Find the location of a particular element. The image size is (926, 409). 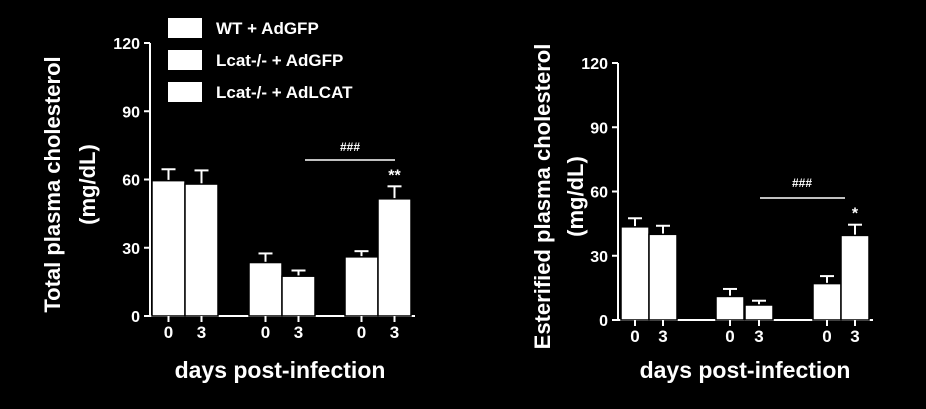

y-axis-label: Esterified plasma cholesterol is located at coordinates (542, 197).